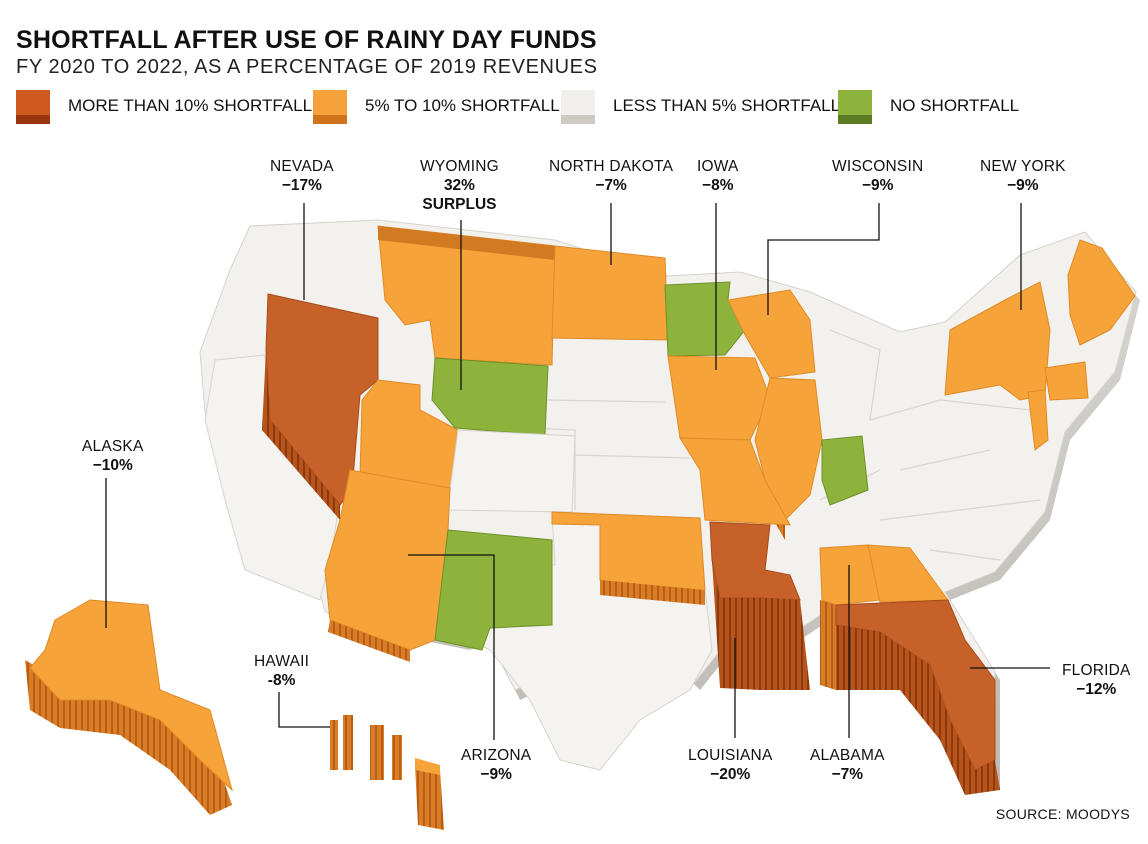  I want to click on callout-value: -8%, so click(281, 680).